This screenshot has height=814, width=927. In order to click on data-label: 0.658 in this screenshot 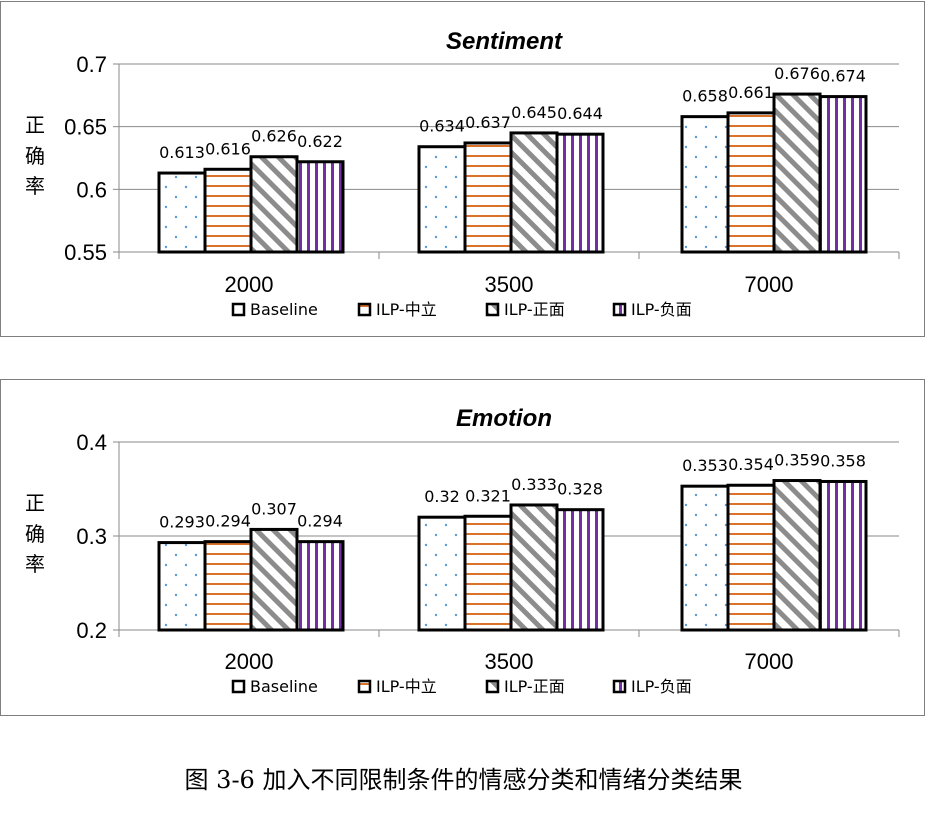, I will do `click(705, 96)`.